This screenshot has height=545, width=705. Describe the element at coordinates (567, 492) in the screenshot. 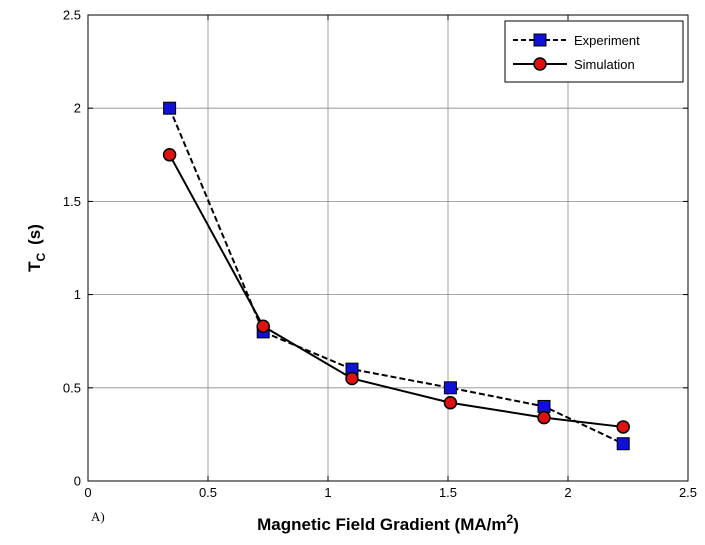

I see `x-tick-label: 2` at that location.